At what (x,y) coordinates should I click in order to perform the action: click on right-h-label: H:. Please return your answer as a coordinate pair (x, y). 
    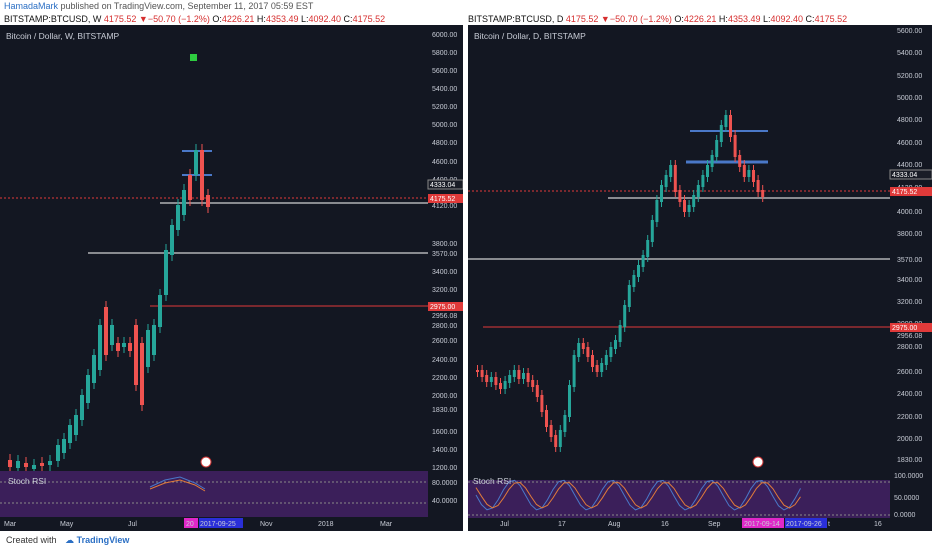
    Looking at the image, I should click on (722, 19).